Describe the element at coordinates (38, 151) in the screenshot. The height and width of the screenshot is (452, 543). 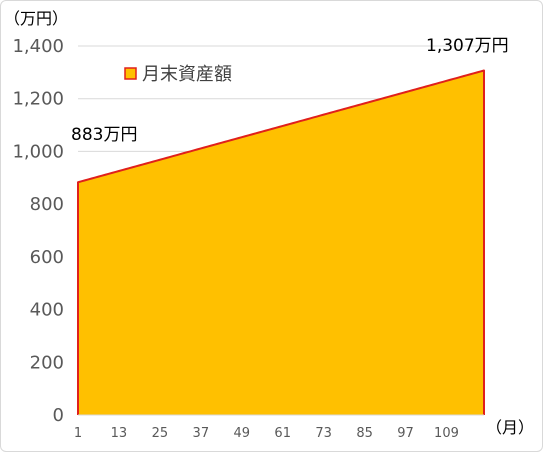
I see `y-tick-label: 1,000` at that location.